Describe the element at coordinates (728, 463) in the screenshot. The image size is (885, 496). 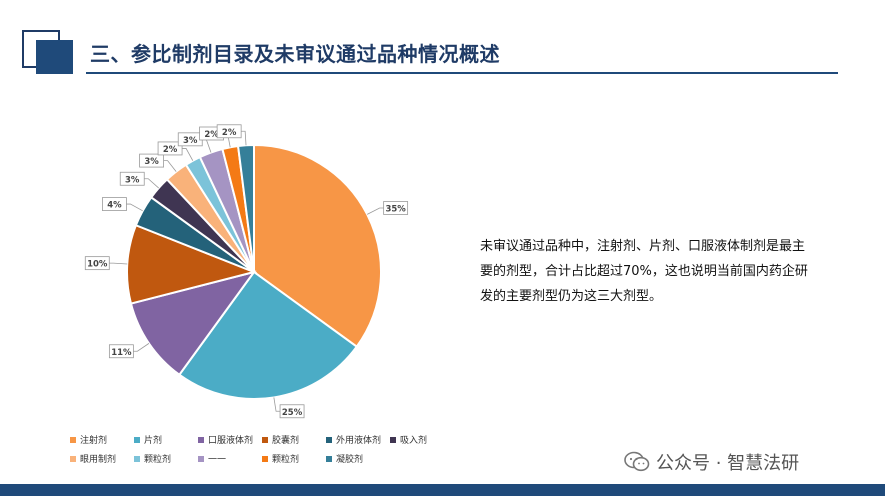
I see `watermark-text: 公众号 · 智慧法研` at that location.